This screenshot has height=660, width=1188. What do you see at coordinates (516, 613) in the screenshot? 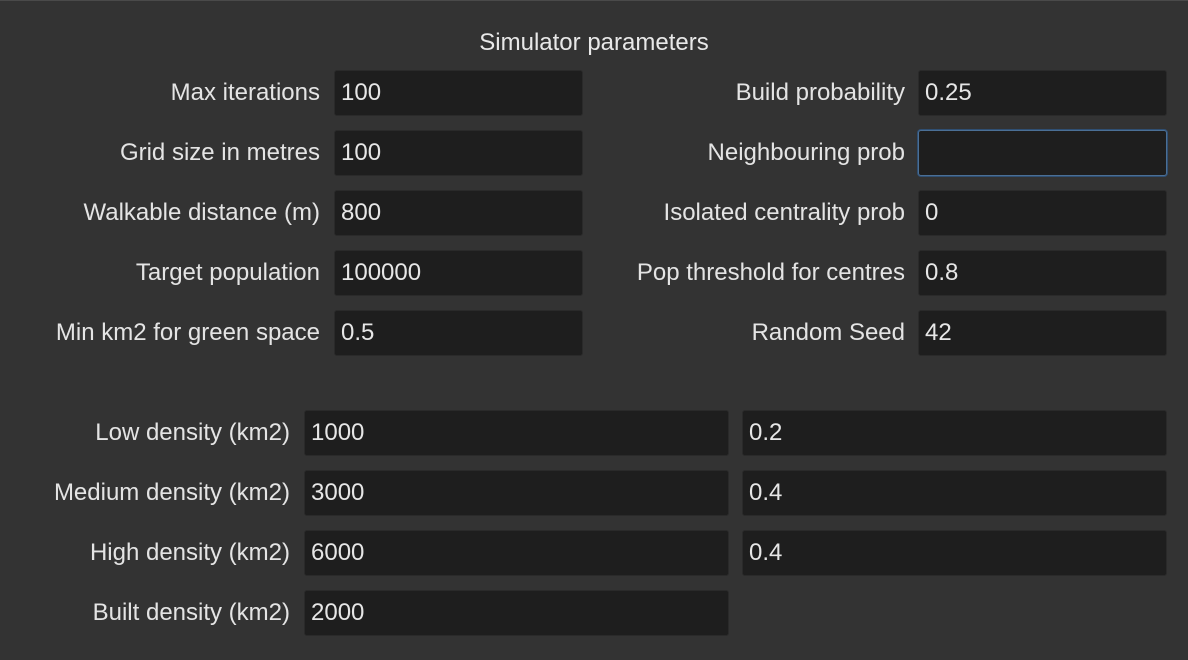
I see `built-density-input` at bounding box center [516, 613].